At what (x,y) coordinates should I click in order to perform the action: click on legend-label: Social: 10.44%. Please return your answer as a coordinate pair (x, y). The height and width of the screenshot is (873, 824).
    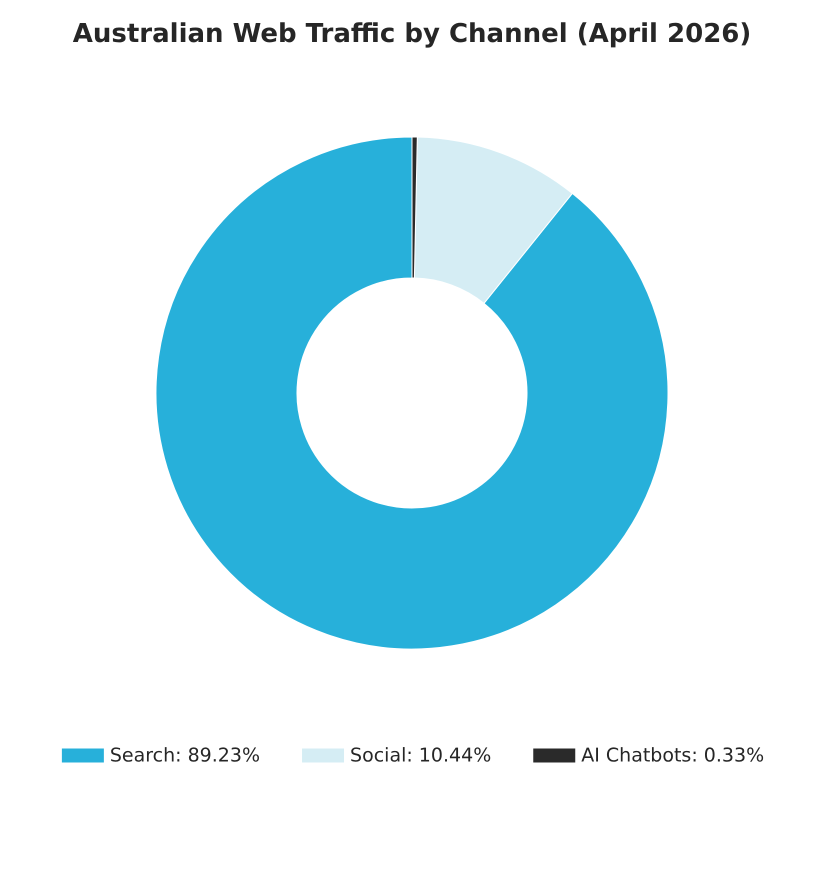
    Looking at the image, I should click on (421, 755).